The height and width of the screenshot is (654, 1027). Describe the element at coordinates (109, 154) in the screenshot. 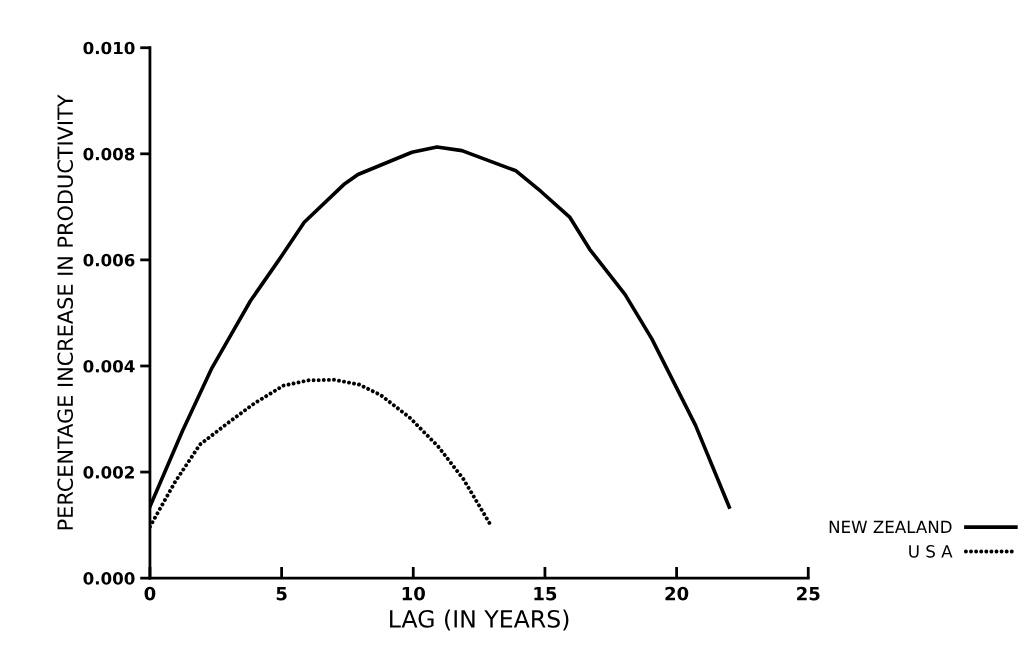

I see `y-tick-label: 0.008` at that location.